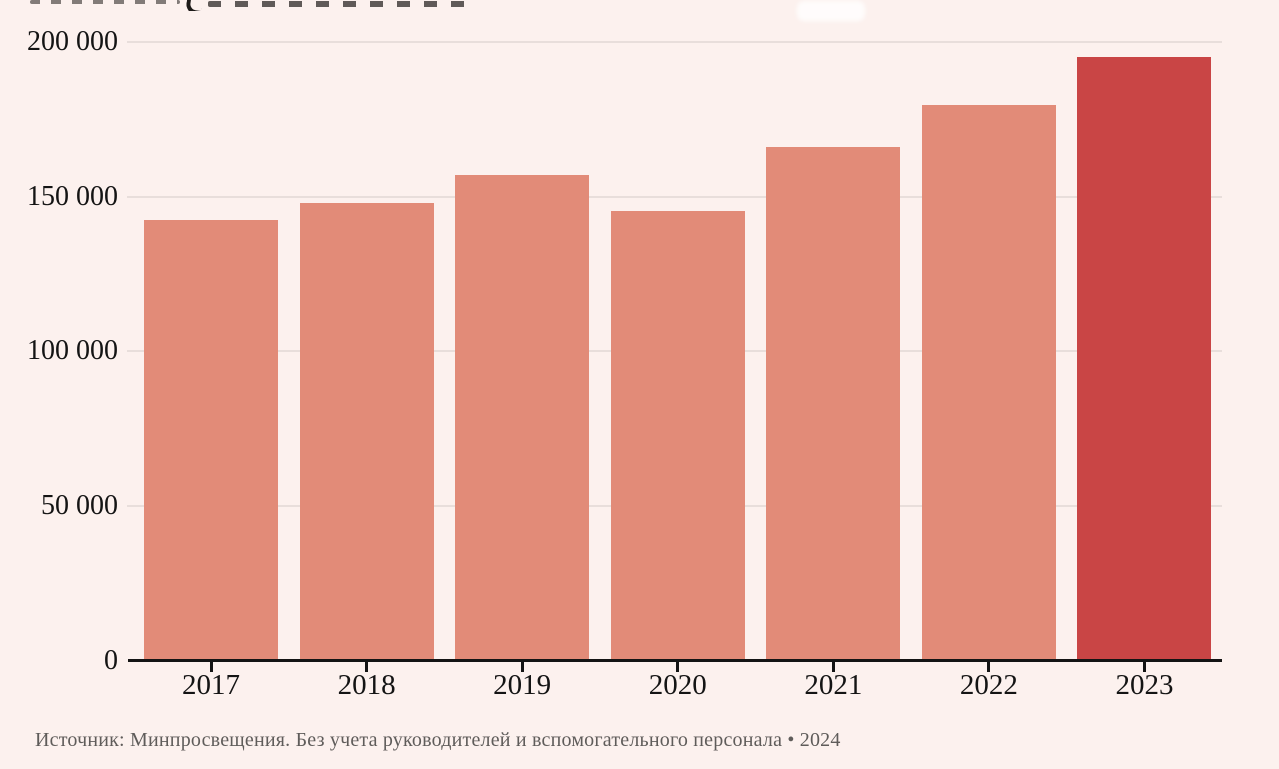  Describe the element at coordinates (833, 667) in the screenshot. I see `x-tick-2021` at that location.